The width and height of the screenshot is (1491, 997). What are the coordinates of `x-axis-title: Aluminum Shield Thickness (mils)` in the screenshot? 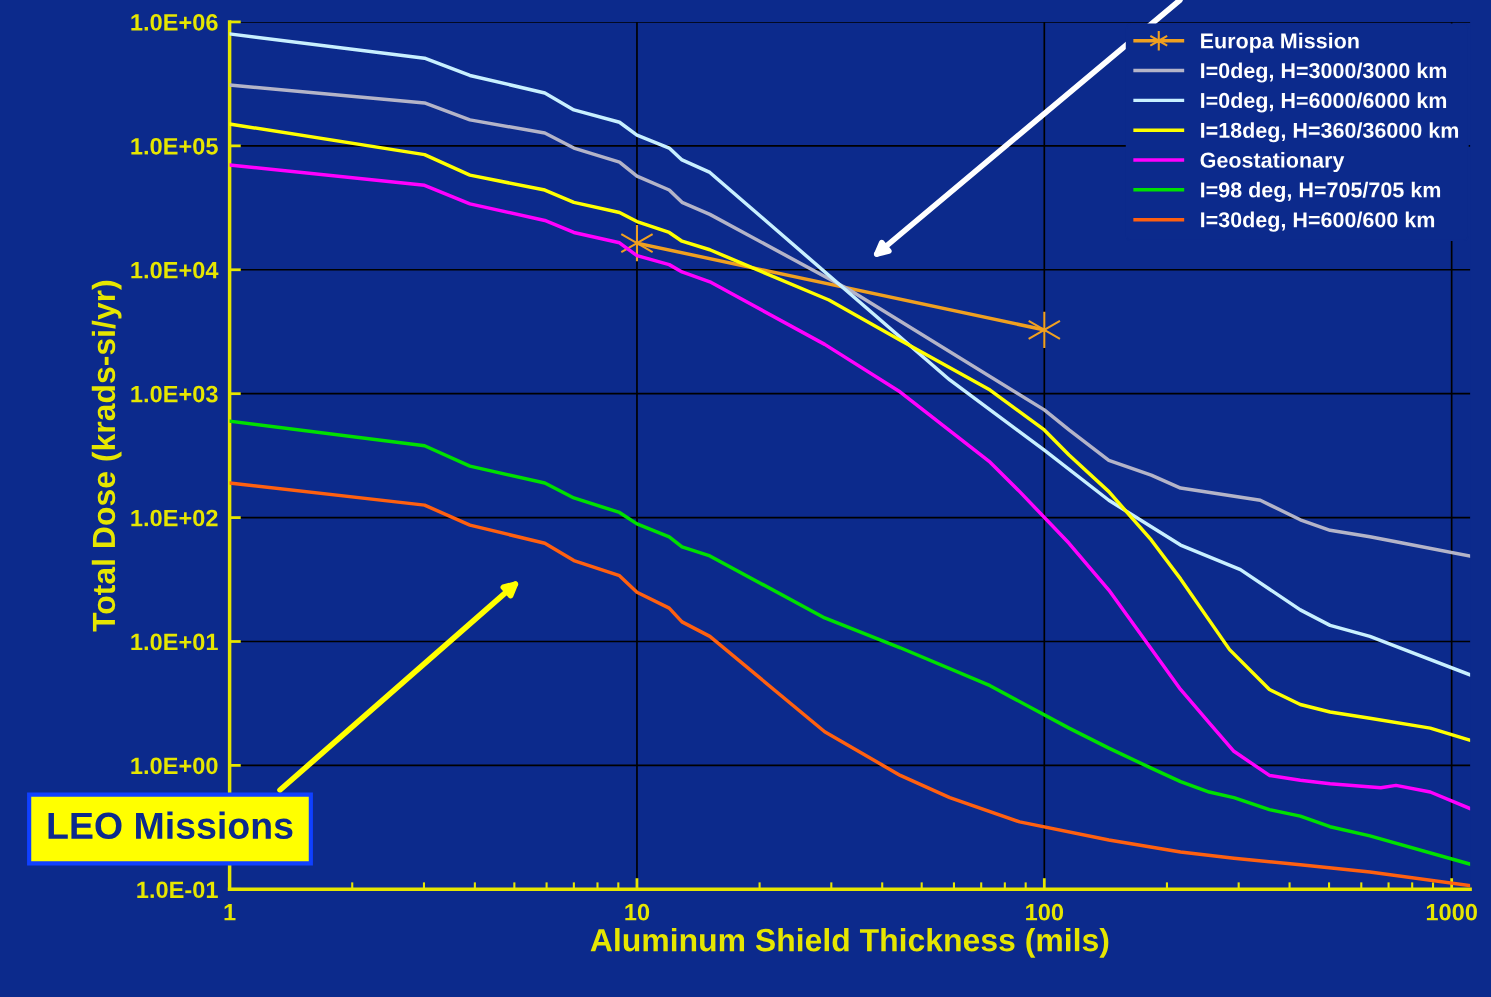 It's located at (849, 943).